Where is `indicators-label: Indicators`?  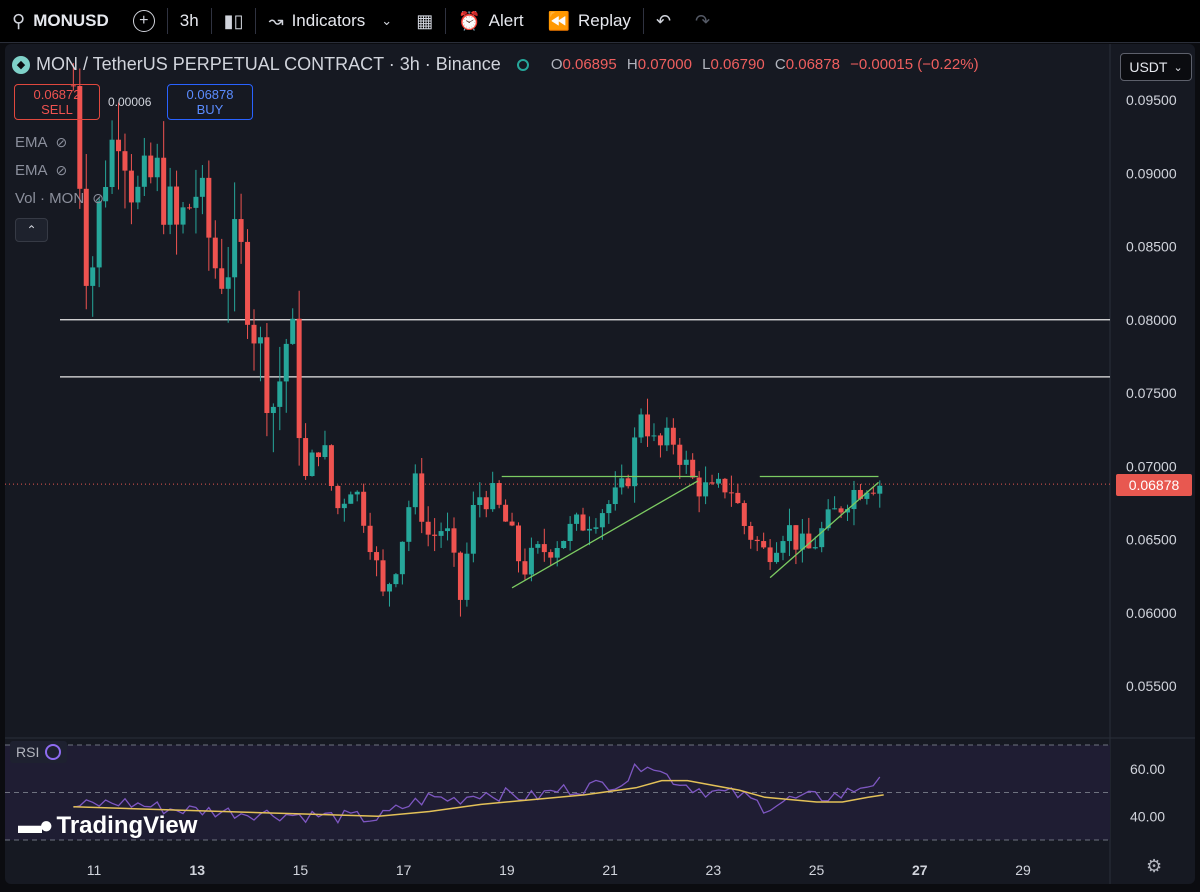
indicators-label: Indicators is located at coordinates (328, 20).